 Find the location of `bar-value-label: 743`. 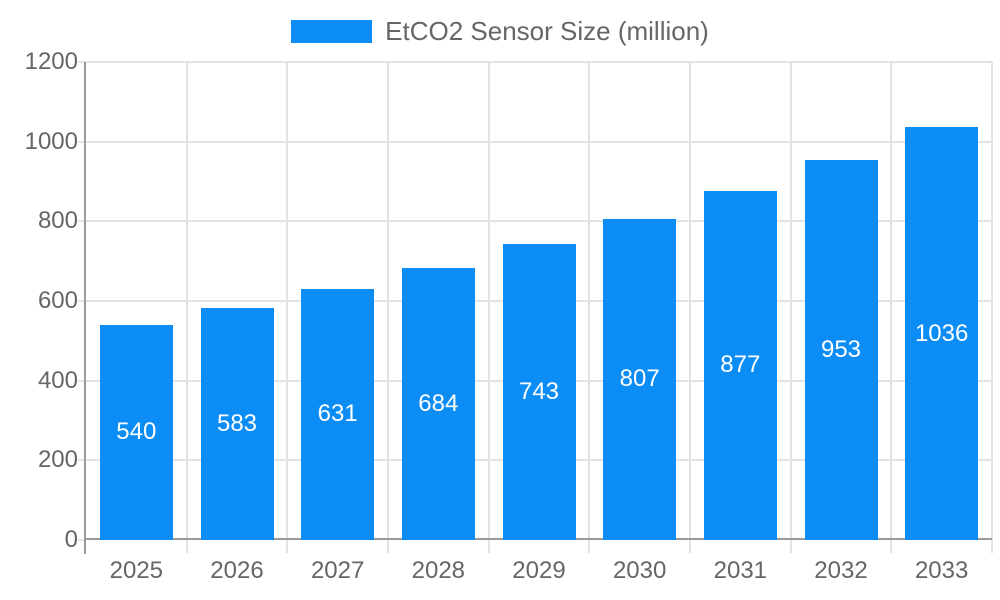

bar-value-label: 743 is located at coordinates (539, 391).